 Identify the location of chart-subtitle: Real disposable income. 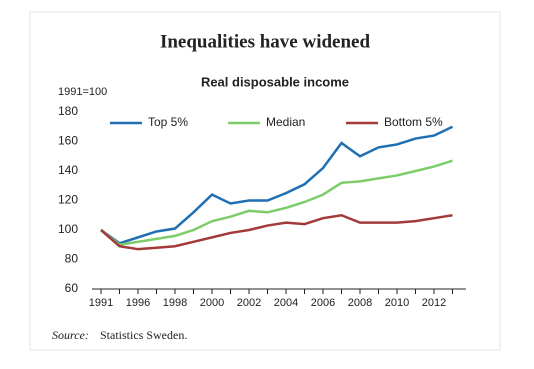
(275, 81).